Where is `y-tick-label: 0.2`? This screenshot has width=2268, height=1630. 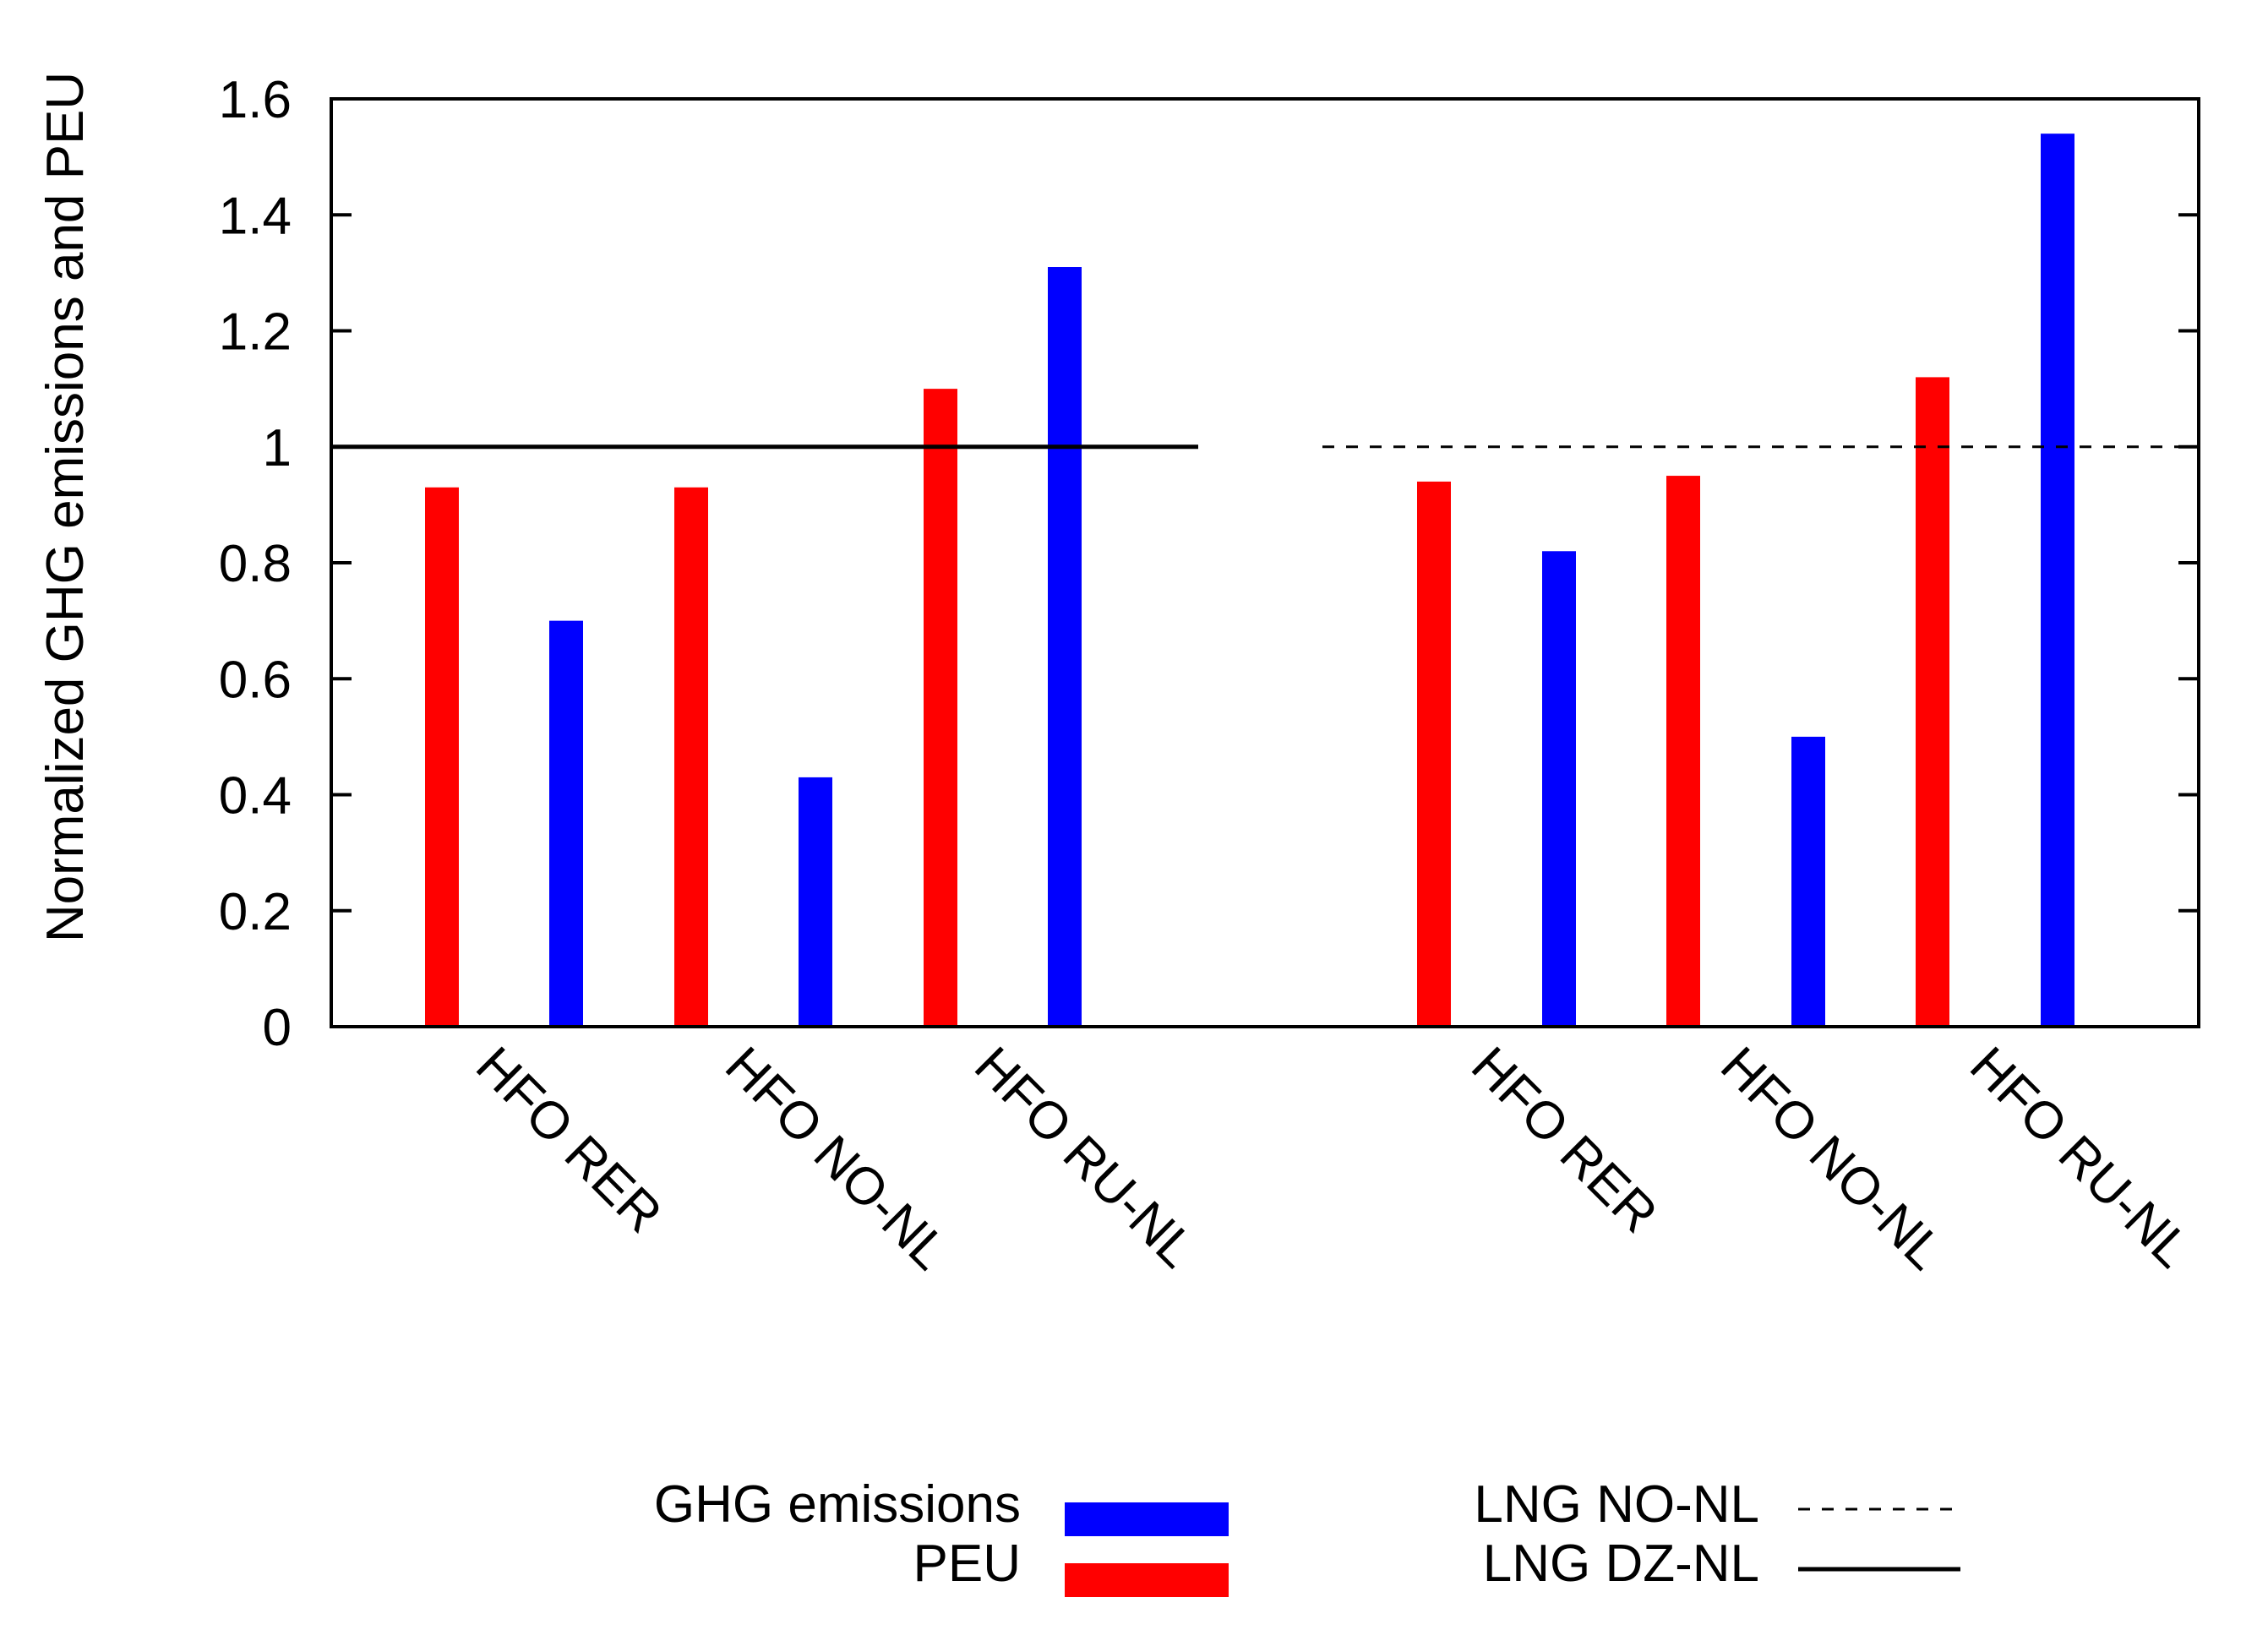 y-tick-label: 0.2 is located at coordinates (255, 912).